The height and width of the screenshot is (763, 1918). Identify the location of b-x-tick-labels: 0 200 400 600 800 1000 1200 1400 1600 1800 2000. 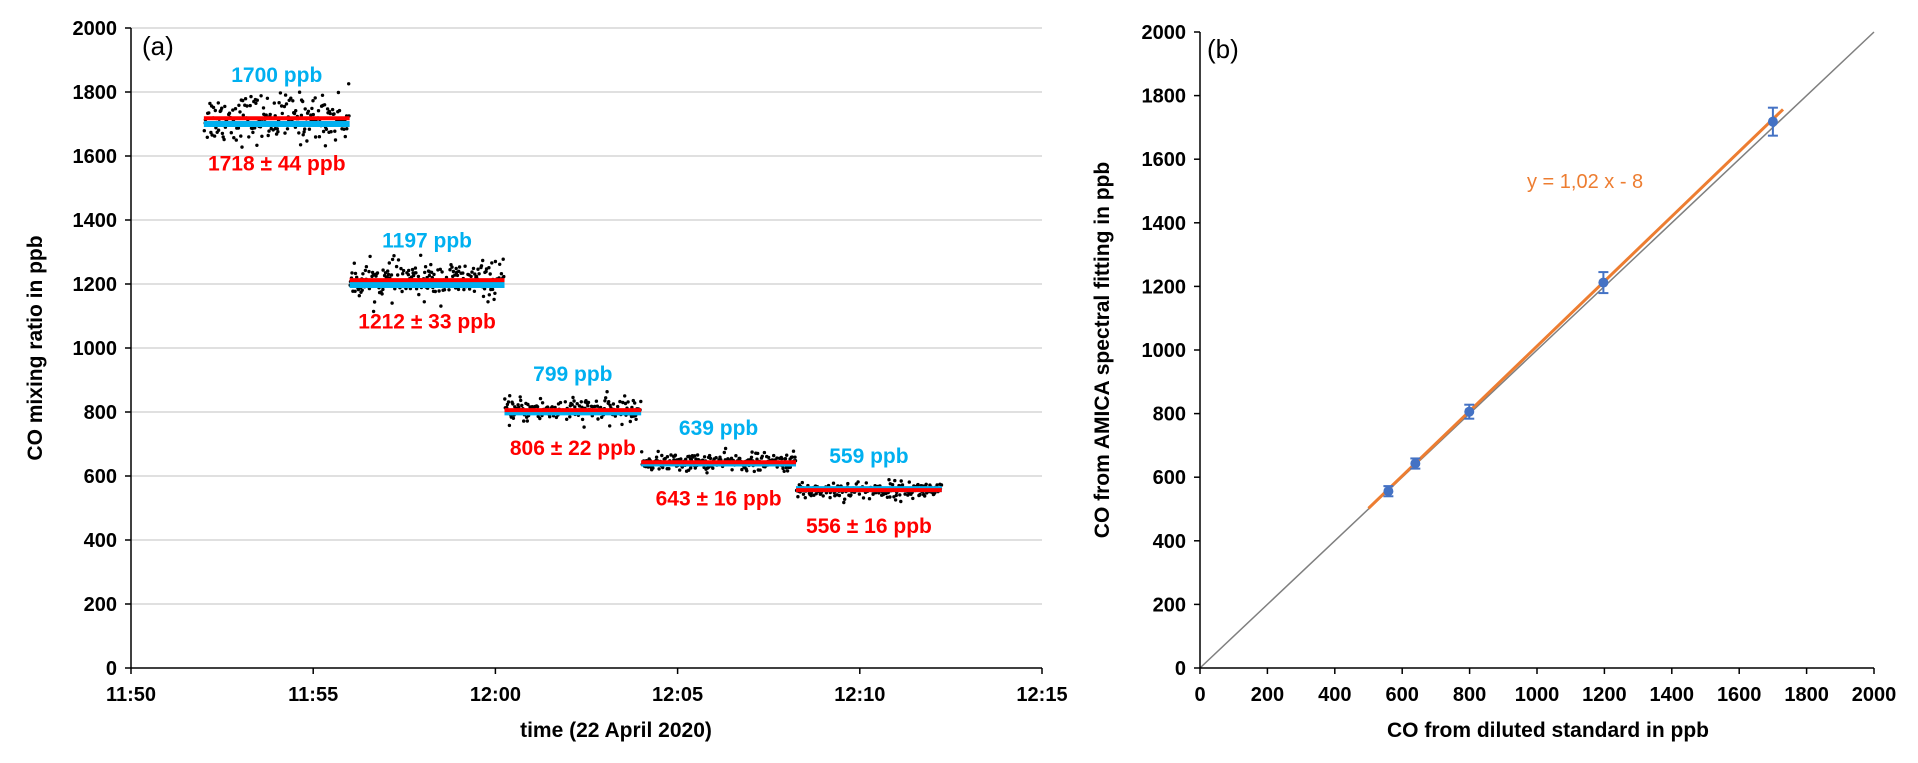
(1545, 695).